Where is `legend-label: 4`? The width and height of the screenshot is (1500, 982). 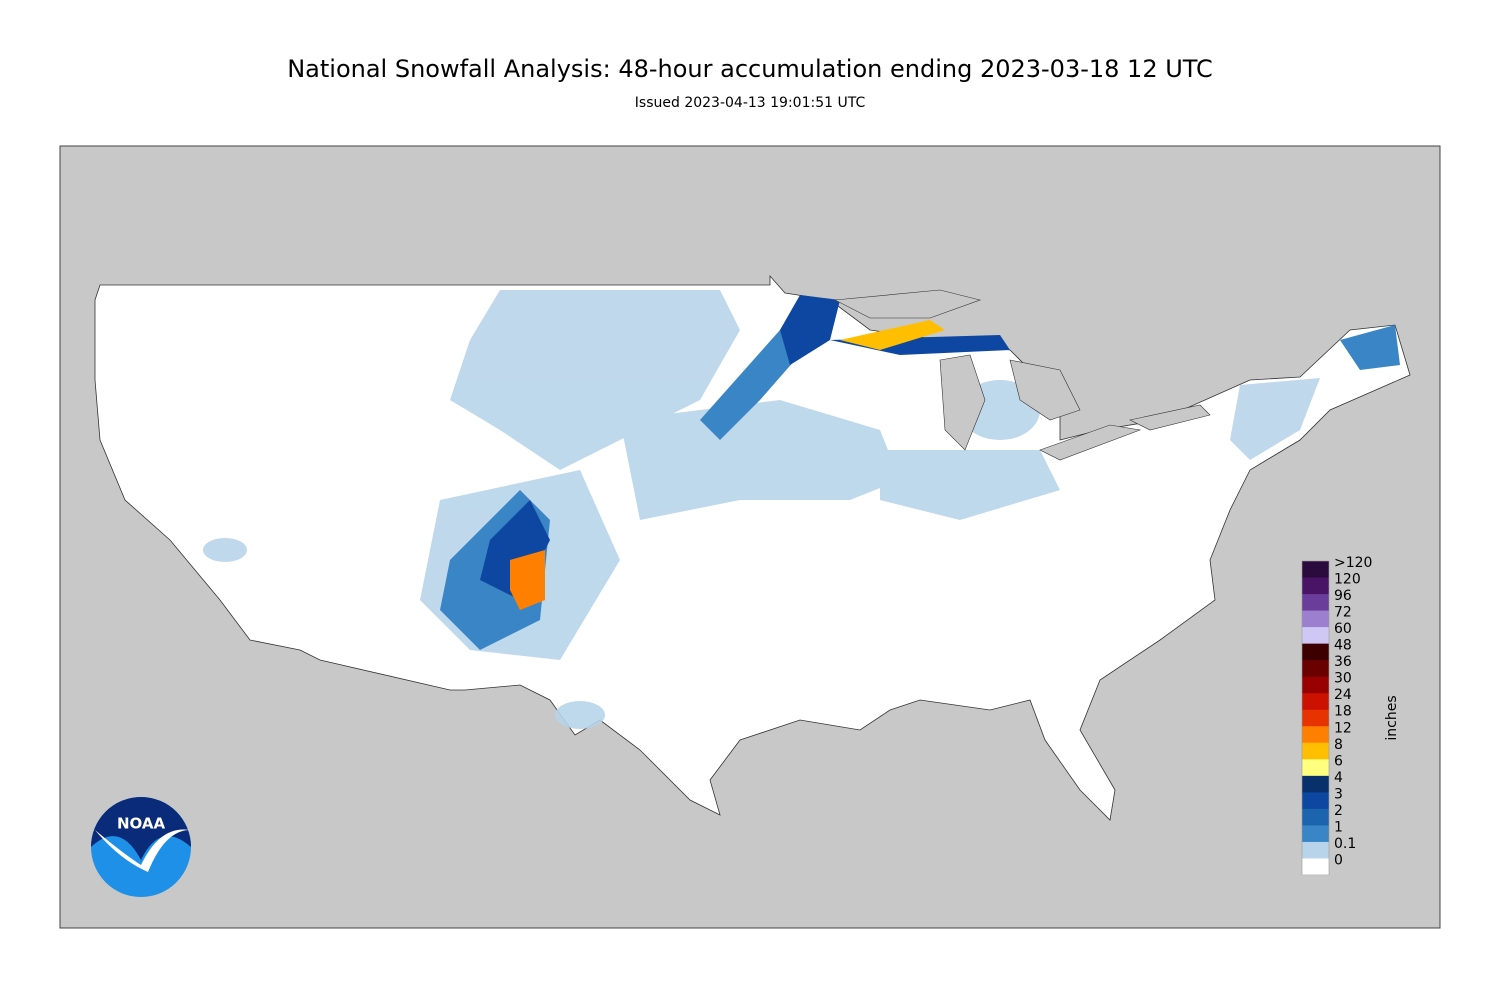 legend-label: 4 is located at coordinates (1338, 778).